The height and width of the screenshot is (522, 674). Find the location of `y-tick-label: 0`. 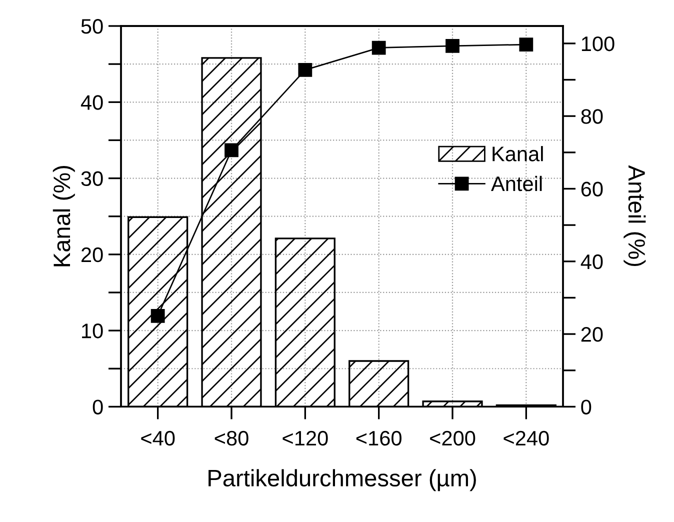

y-tick-label: 0 is located at coordinates (97, 407).